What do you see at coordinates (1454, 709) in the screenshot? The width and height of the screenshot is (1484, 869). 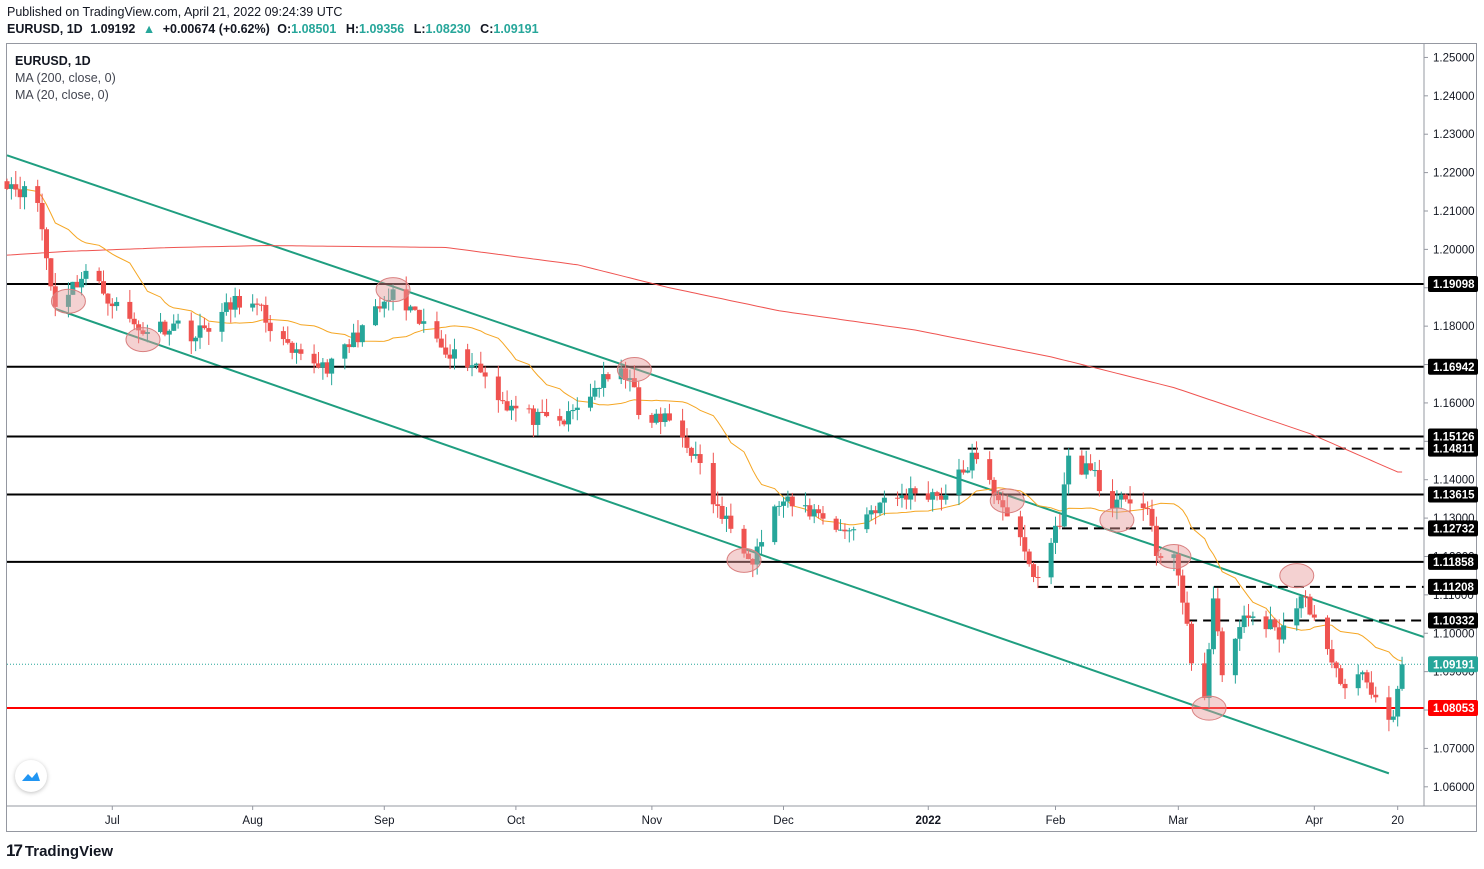 I see `level-badge-label: 1.08053` at bounding box center [1454, 709].